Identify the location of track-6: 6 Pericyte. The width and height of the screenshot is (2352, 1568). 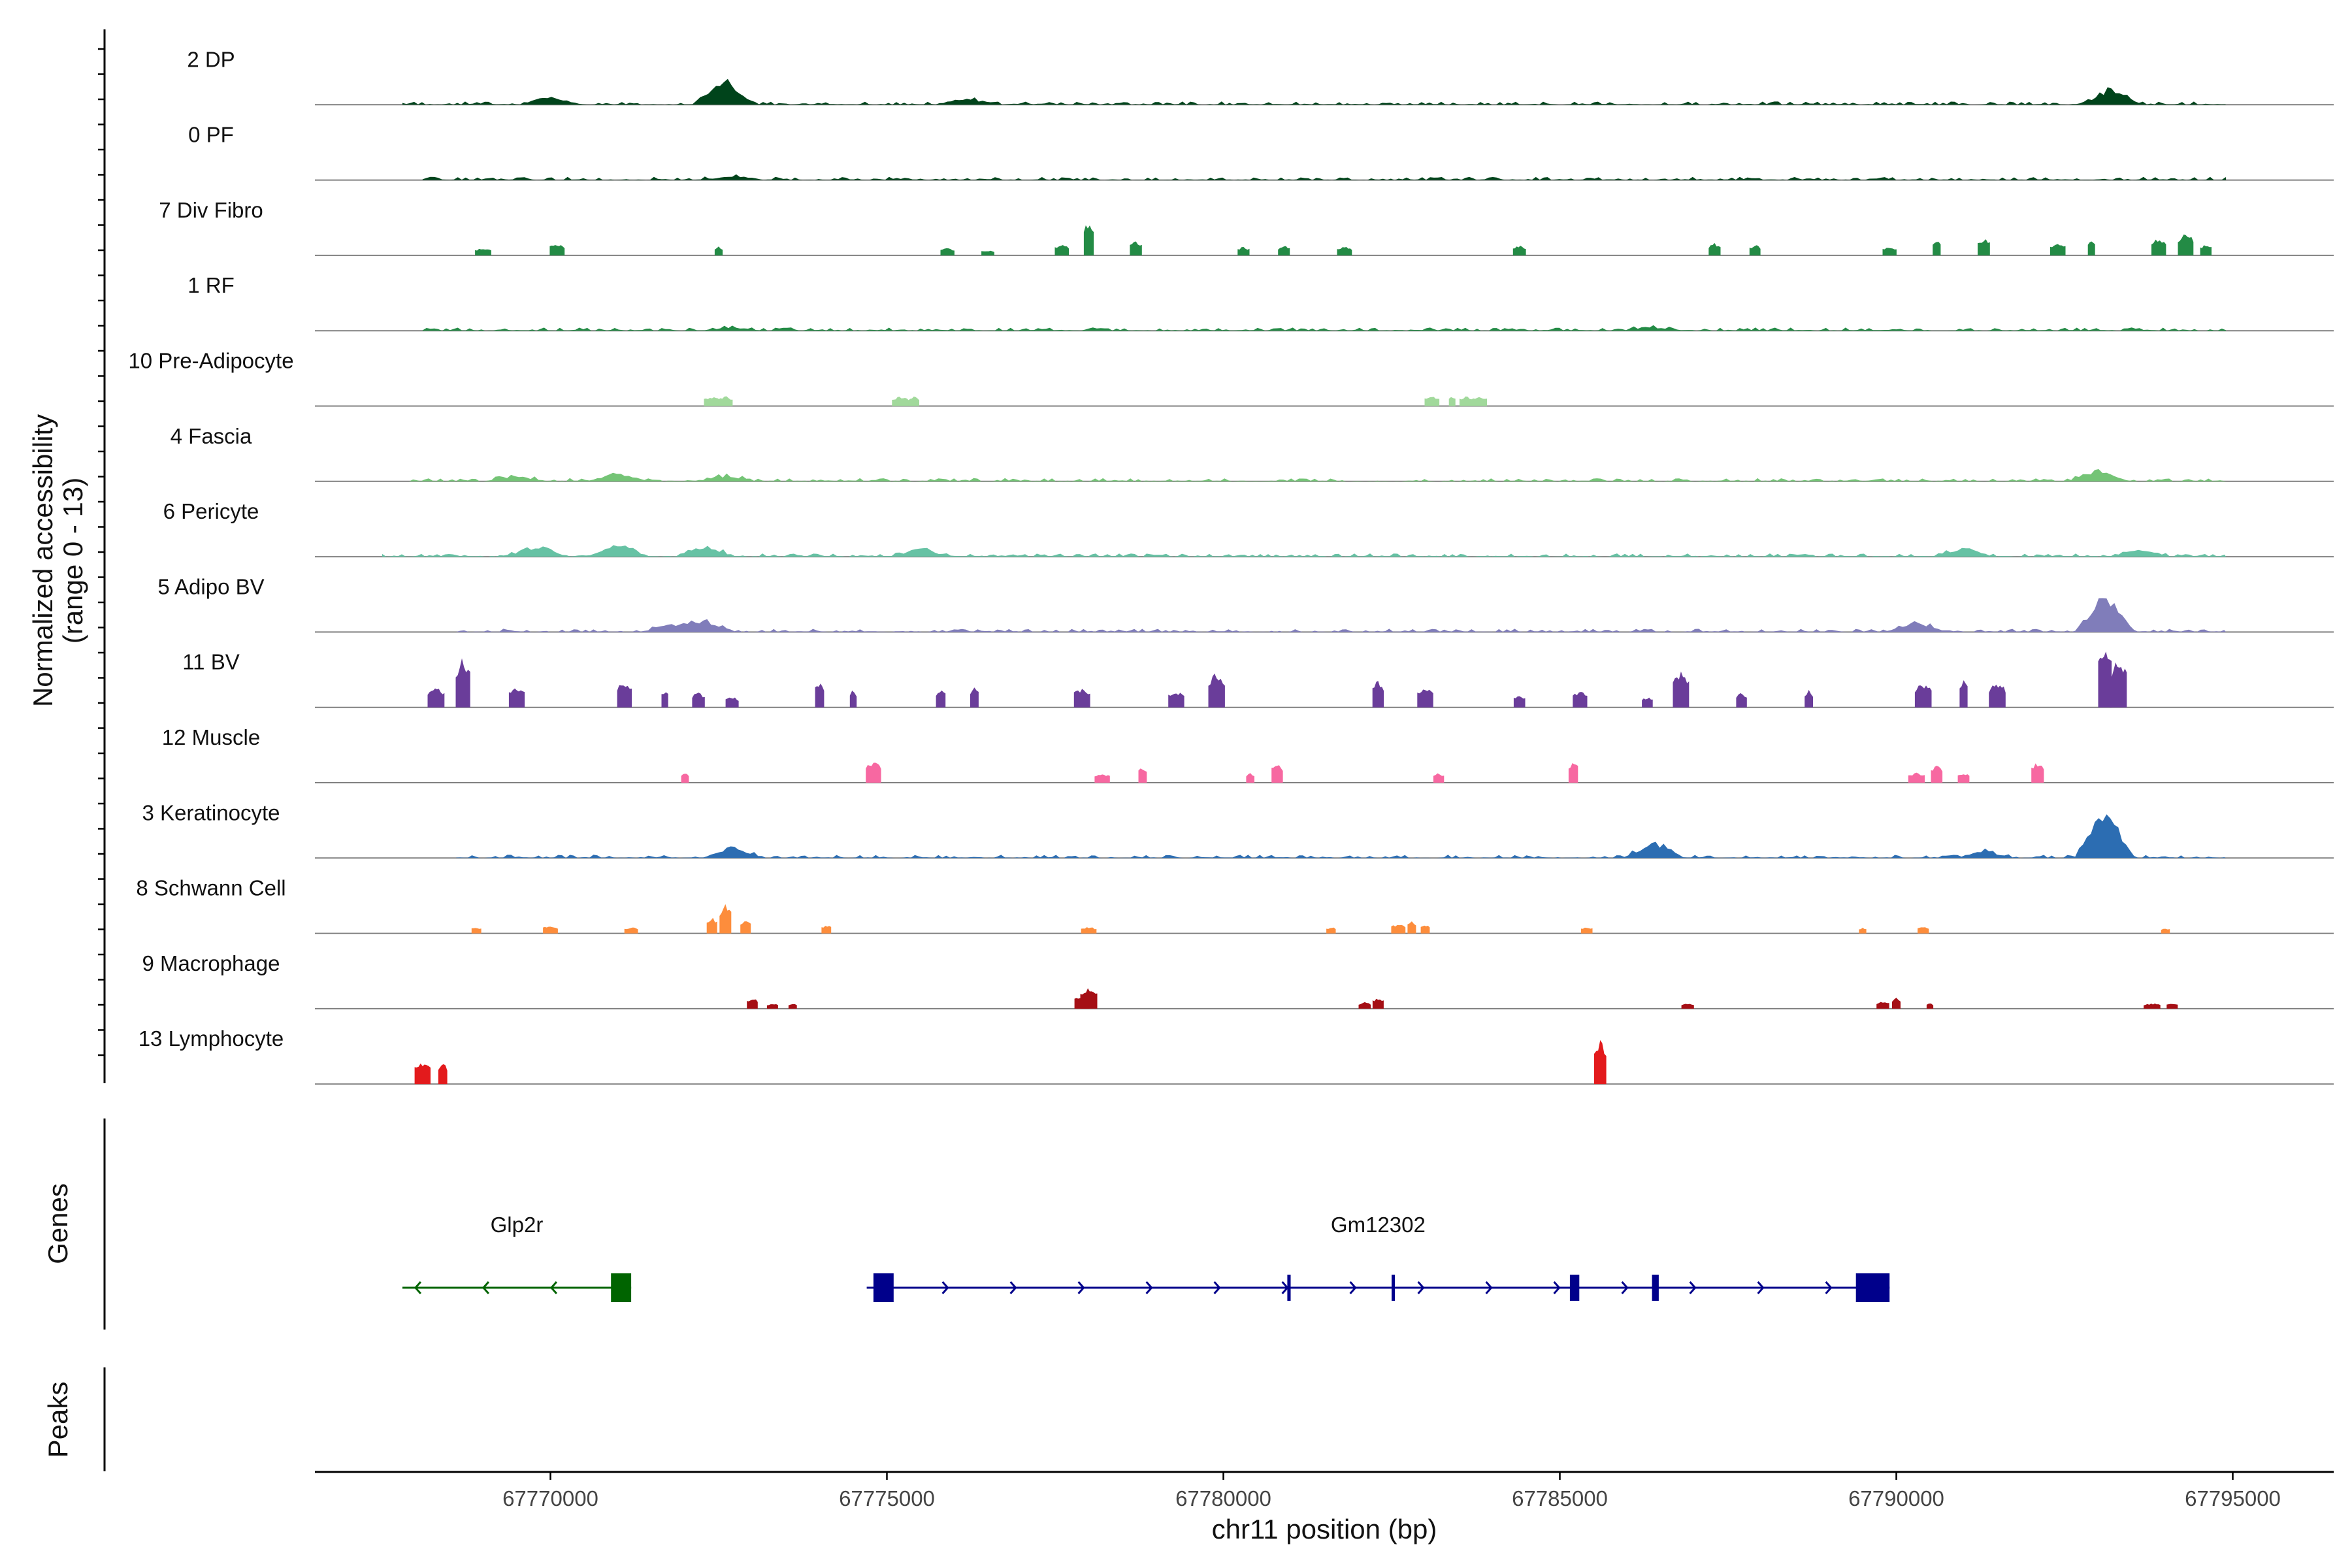
(1248, 528).